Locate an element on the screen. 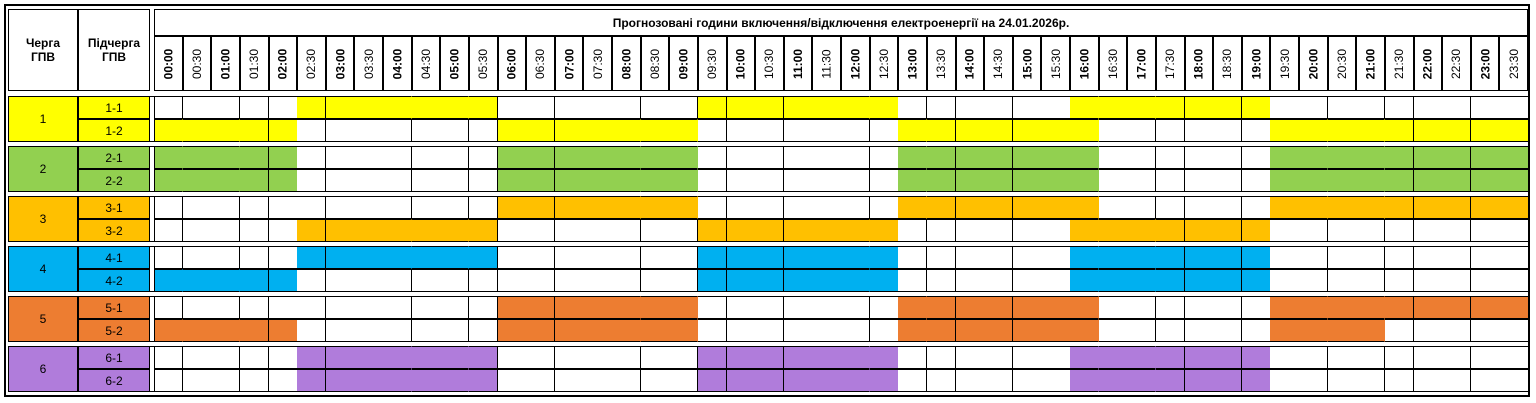 The image size is (1536, 403). time-slot-header: 06:00 is located at coordinates (512, 63).